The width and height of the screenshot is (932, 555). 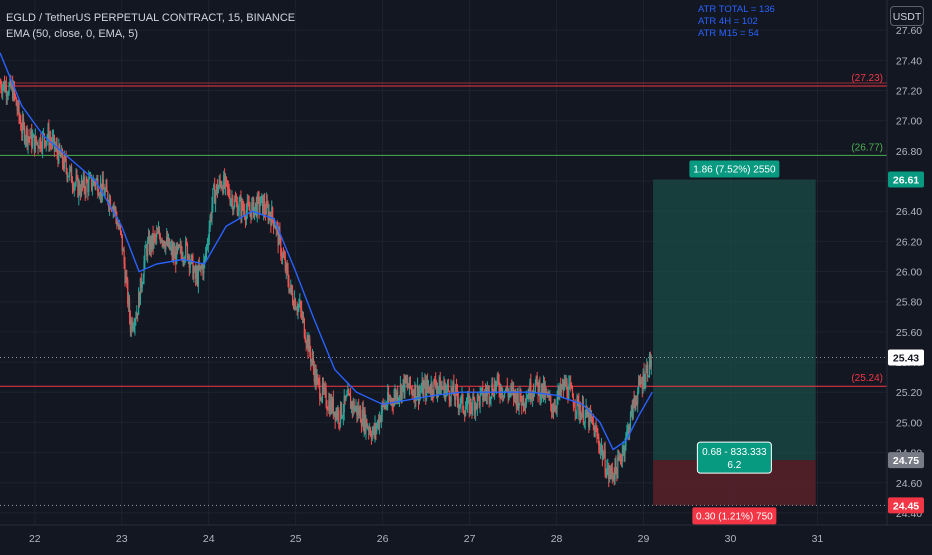 I want to click on price-tick-label: 26.00, so click(x=909, y=273).